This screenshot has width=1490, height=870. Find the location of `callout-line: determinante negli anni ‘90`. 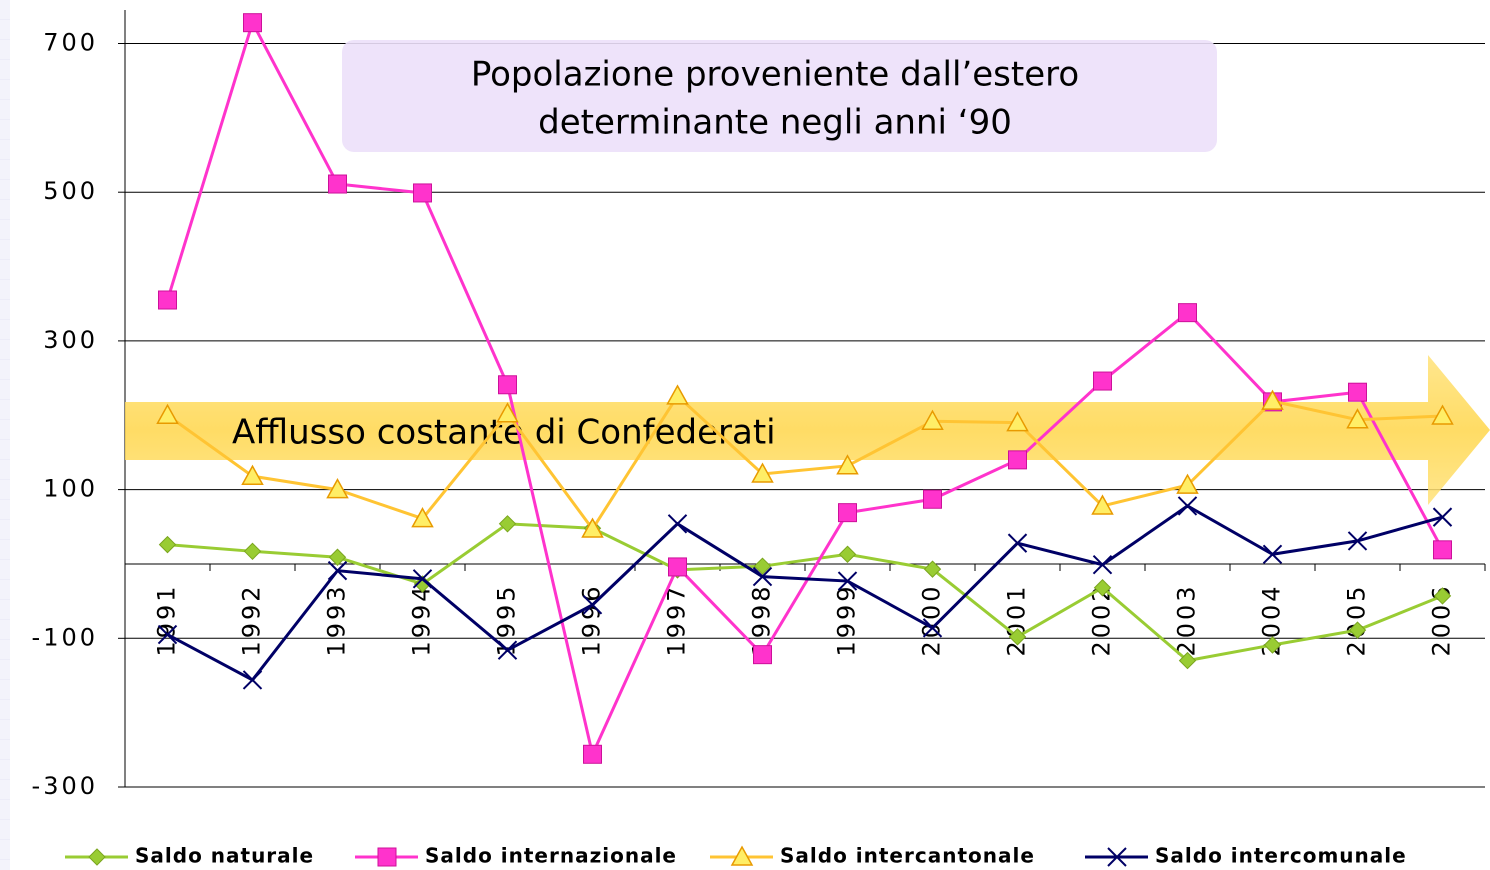

callout-line: determinante negli anni ‘90 is located at coordinates (775, 123).